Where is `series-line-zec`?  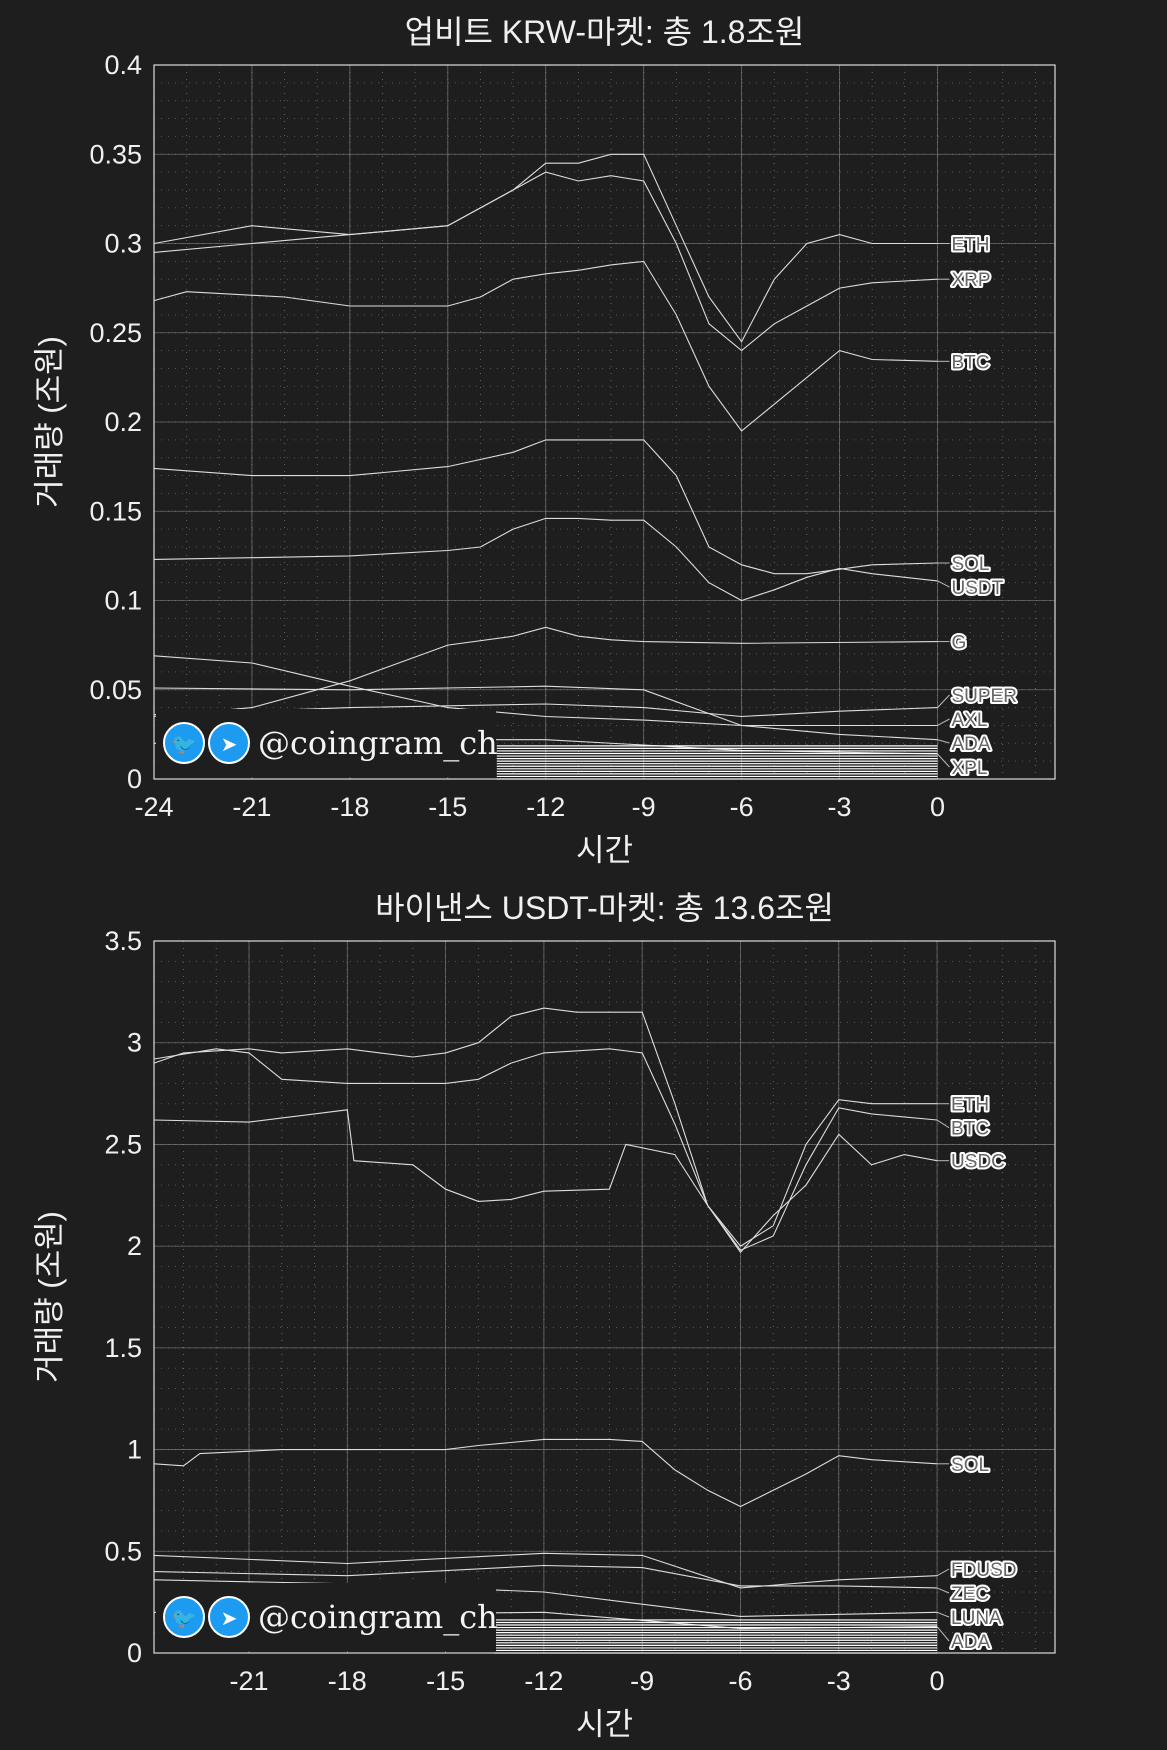 series-line-zec is located at coordinates (545, 1576).